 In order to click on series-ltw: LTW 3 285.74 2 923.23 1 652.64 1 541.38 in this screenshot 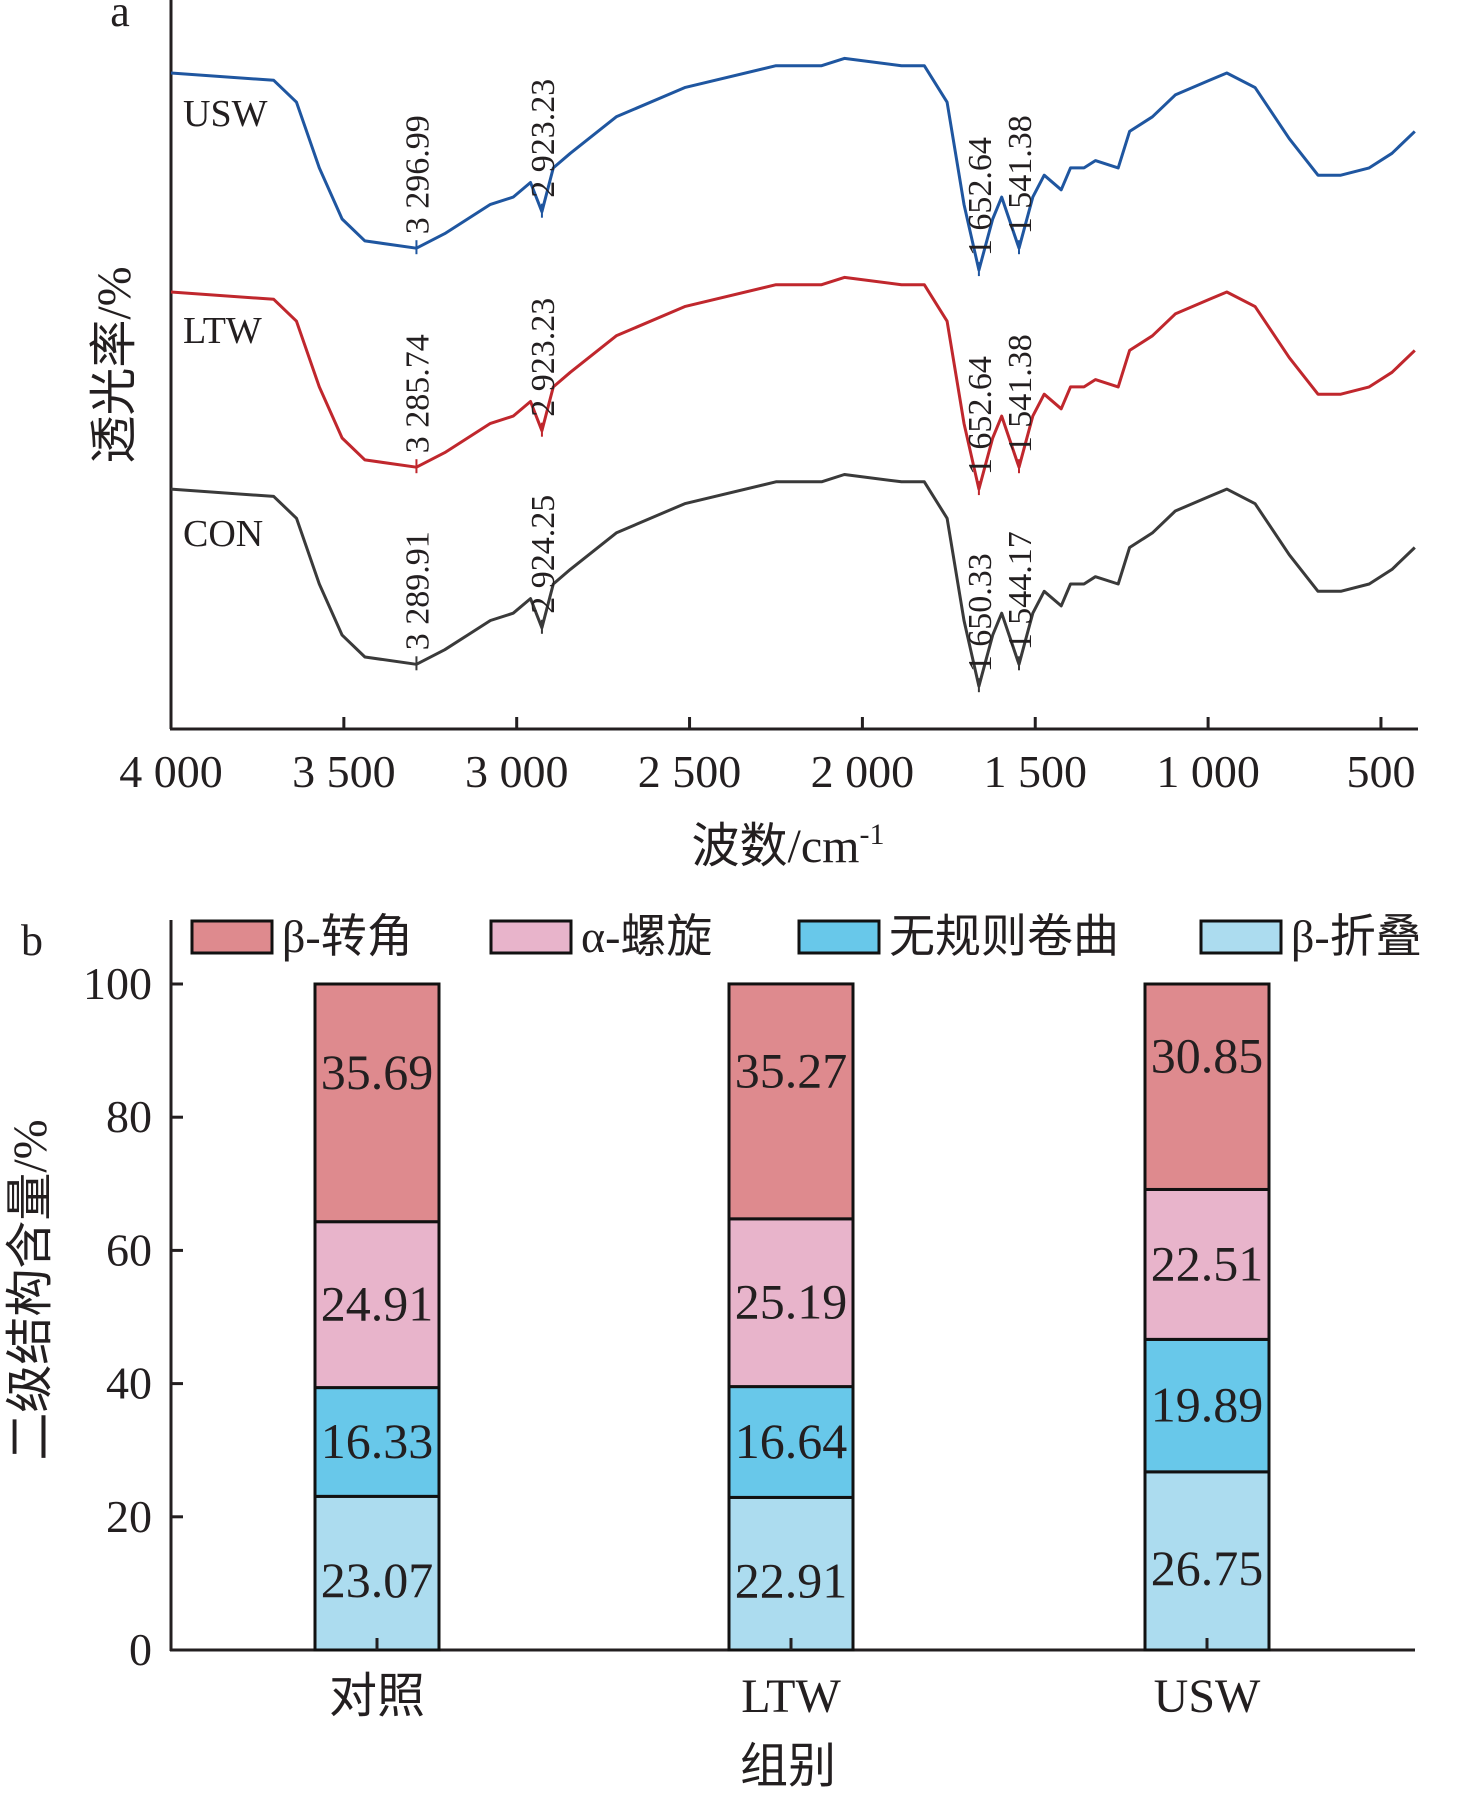, I will do `click(793, 385)`.